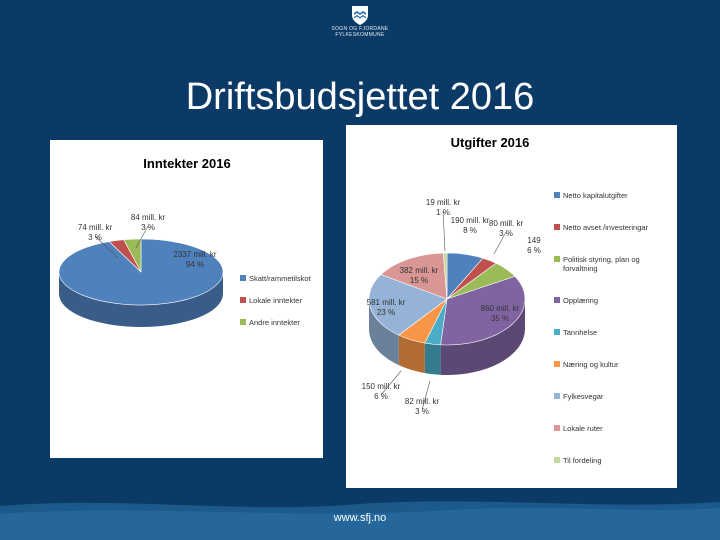 Image resolution: width=720 pixels, height=540 pixels. I want to click on logo: SOGN OG FJORDANE FYLKESKOMMUNE, so click(360, 25).